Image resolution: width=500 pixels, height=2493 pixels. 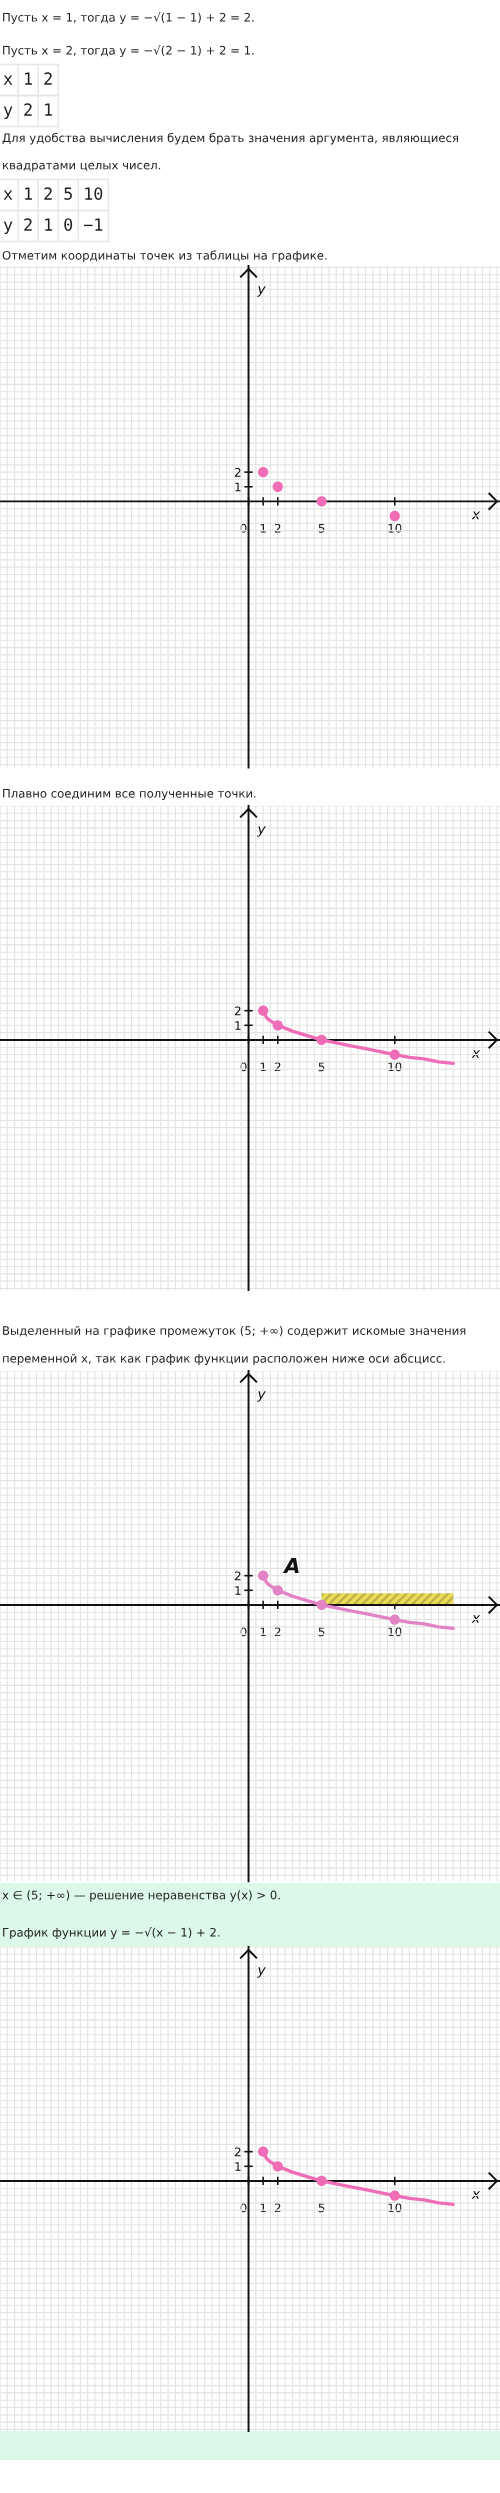 I want to click on text: y 2 1 0 −1, so click(x=53, y=226).